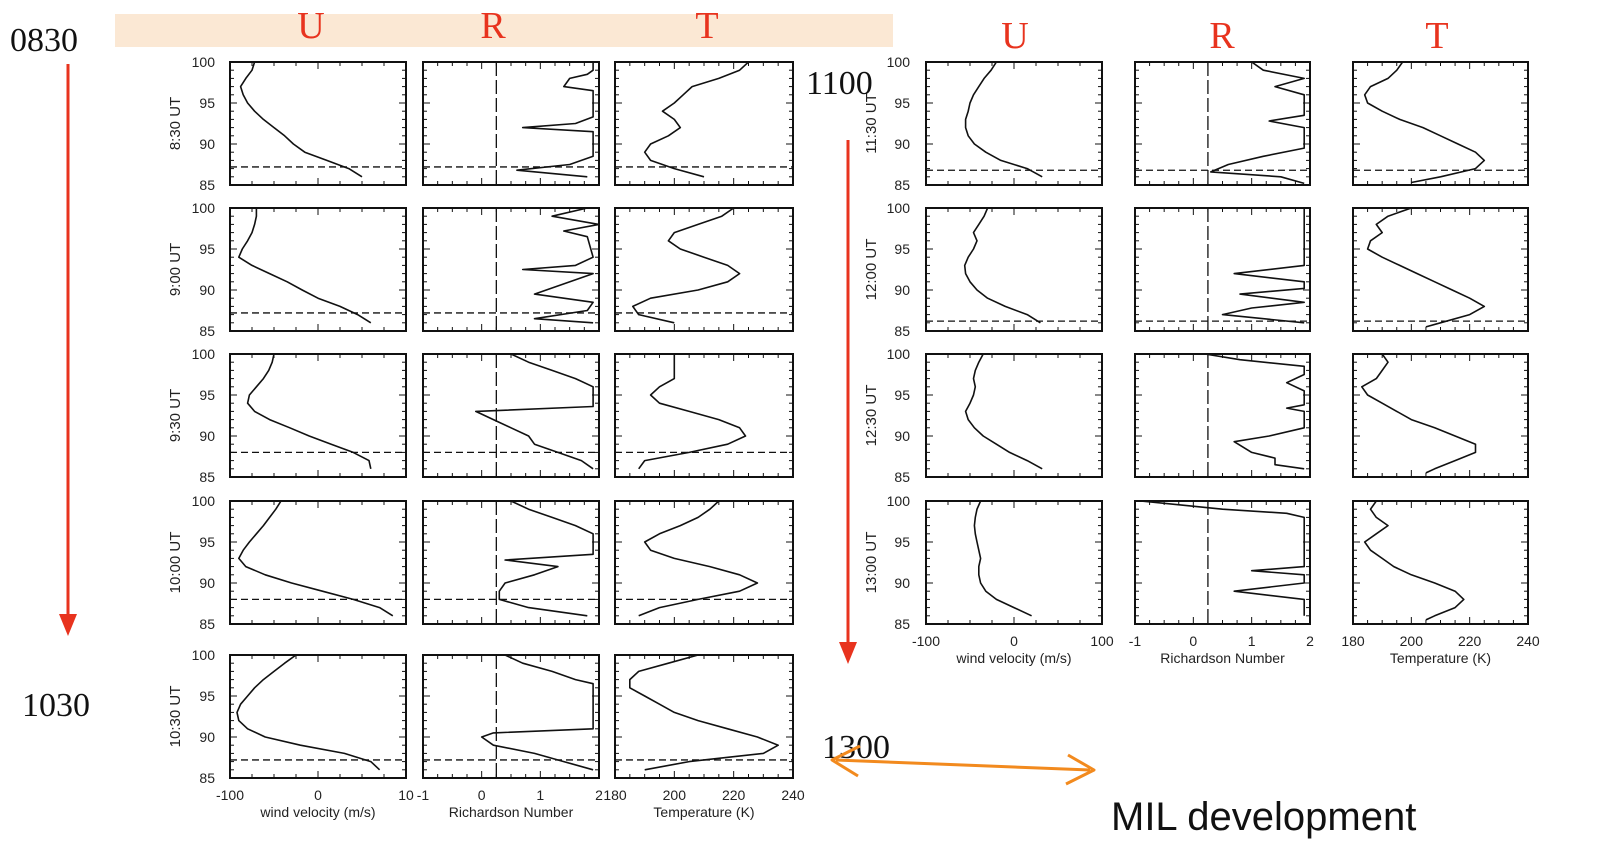  I want to click on double-arrow-head-right, so click(1080, 769).